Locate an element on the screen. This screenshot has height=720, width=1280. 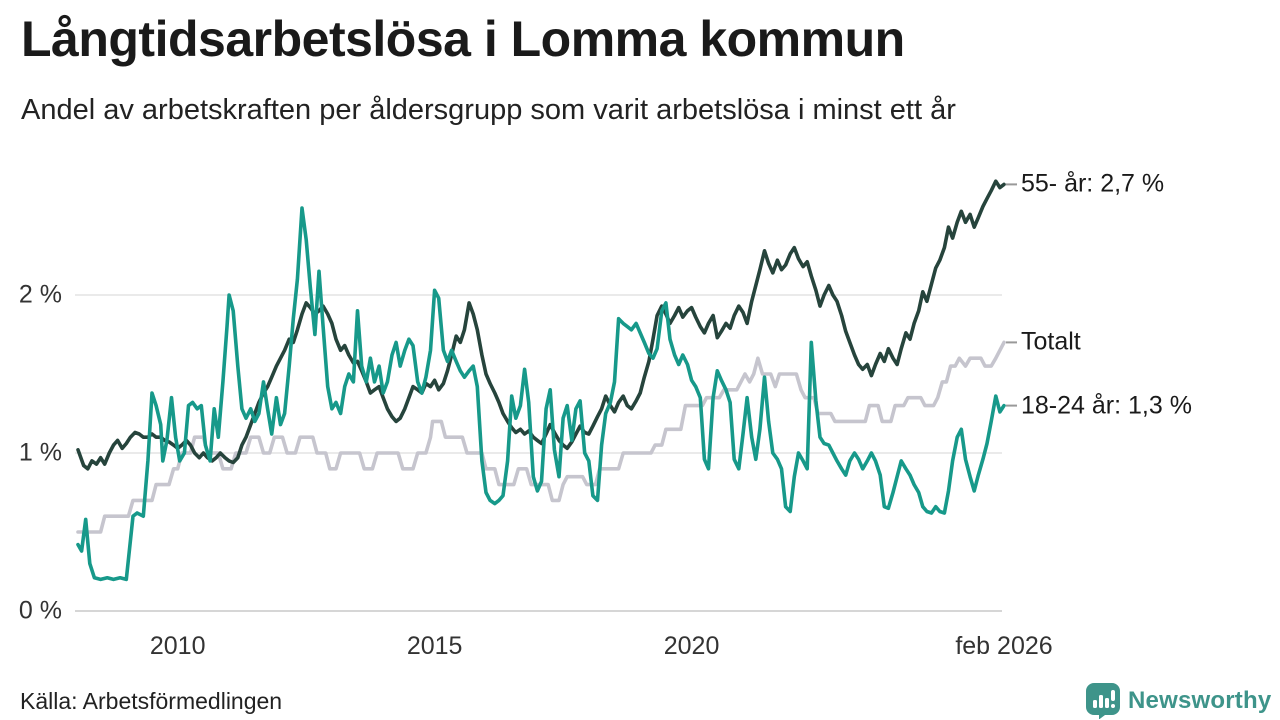
y-axis-tick-label: 1 % is located at coordinates (40, 452).